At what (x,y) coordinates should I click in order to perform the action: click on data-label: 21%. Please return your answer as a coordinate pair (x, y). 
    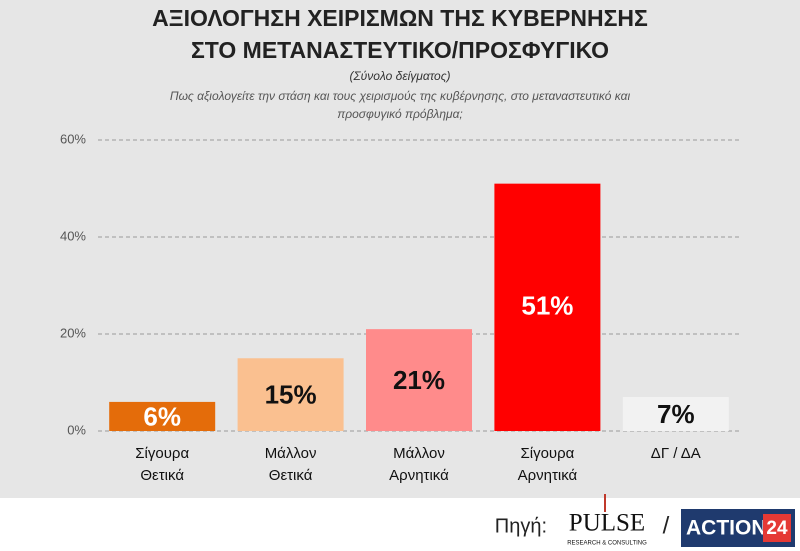
    Looking at the image, I should click on (419, 380).